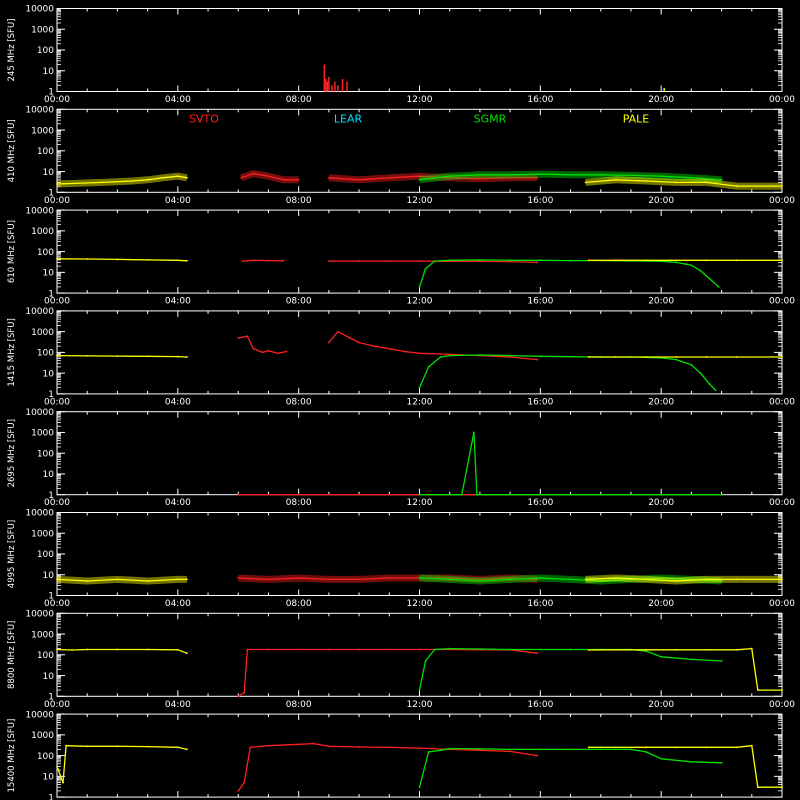 Image resolution: width=800 pixels, height=800 pixels. Describe the element at coordinates (661, 302) in the screenshot. I see `x-tick-label: 20:00` at that location.